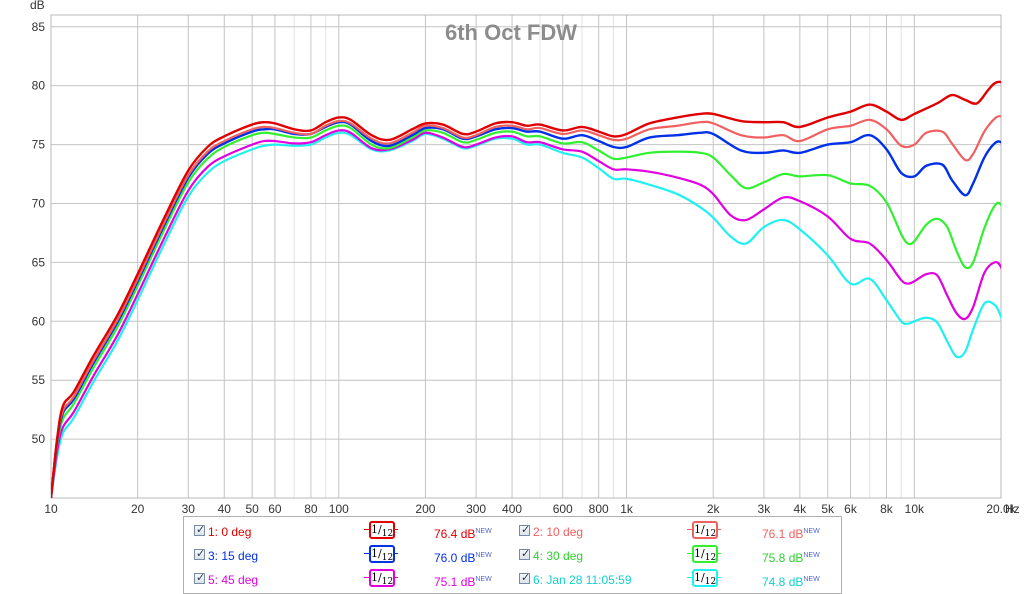 This screenshot has height=594, width=1024. I want to click on x-tick-label: 10, so click(51, 509).